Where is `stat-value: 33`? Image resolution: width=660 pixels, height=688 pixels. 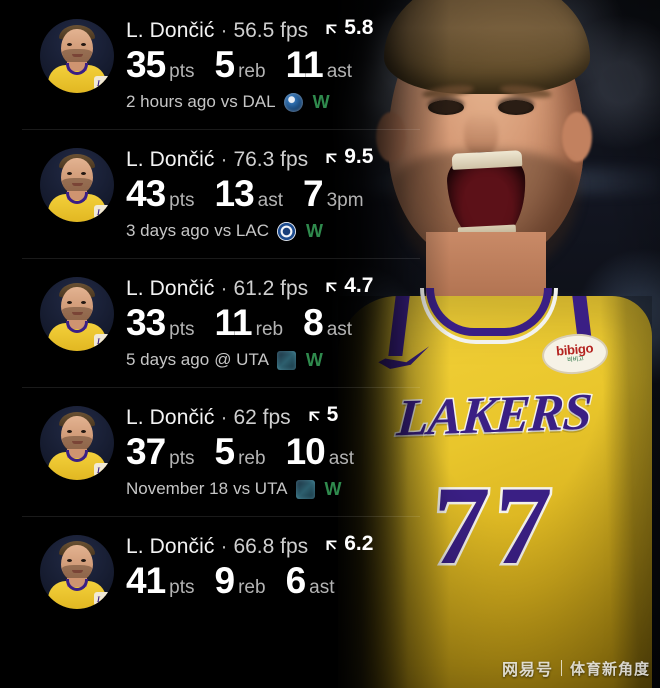 stat-value: 33 is located at coordinates (146, 322).